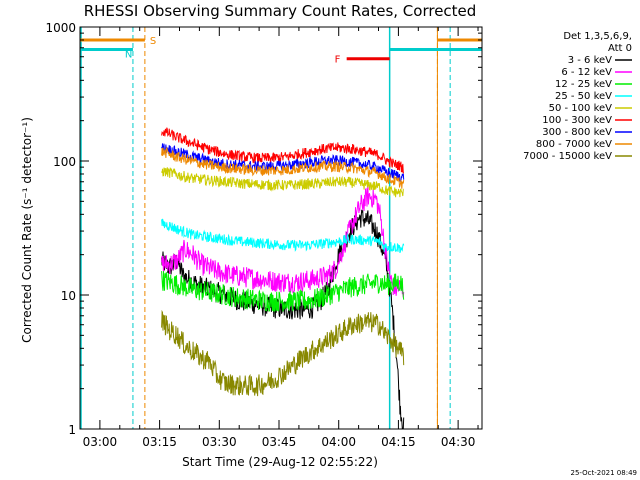 The image size is (640, 480). What do you see at coordinates (620, 48) in the screenshot?
I see `legend-header-line-2: Att 0` at bounding box center [620, 48].